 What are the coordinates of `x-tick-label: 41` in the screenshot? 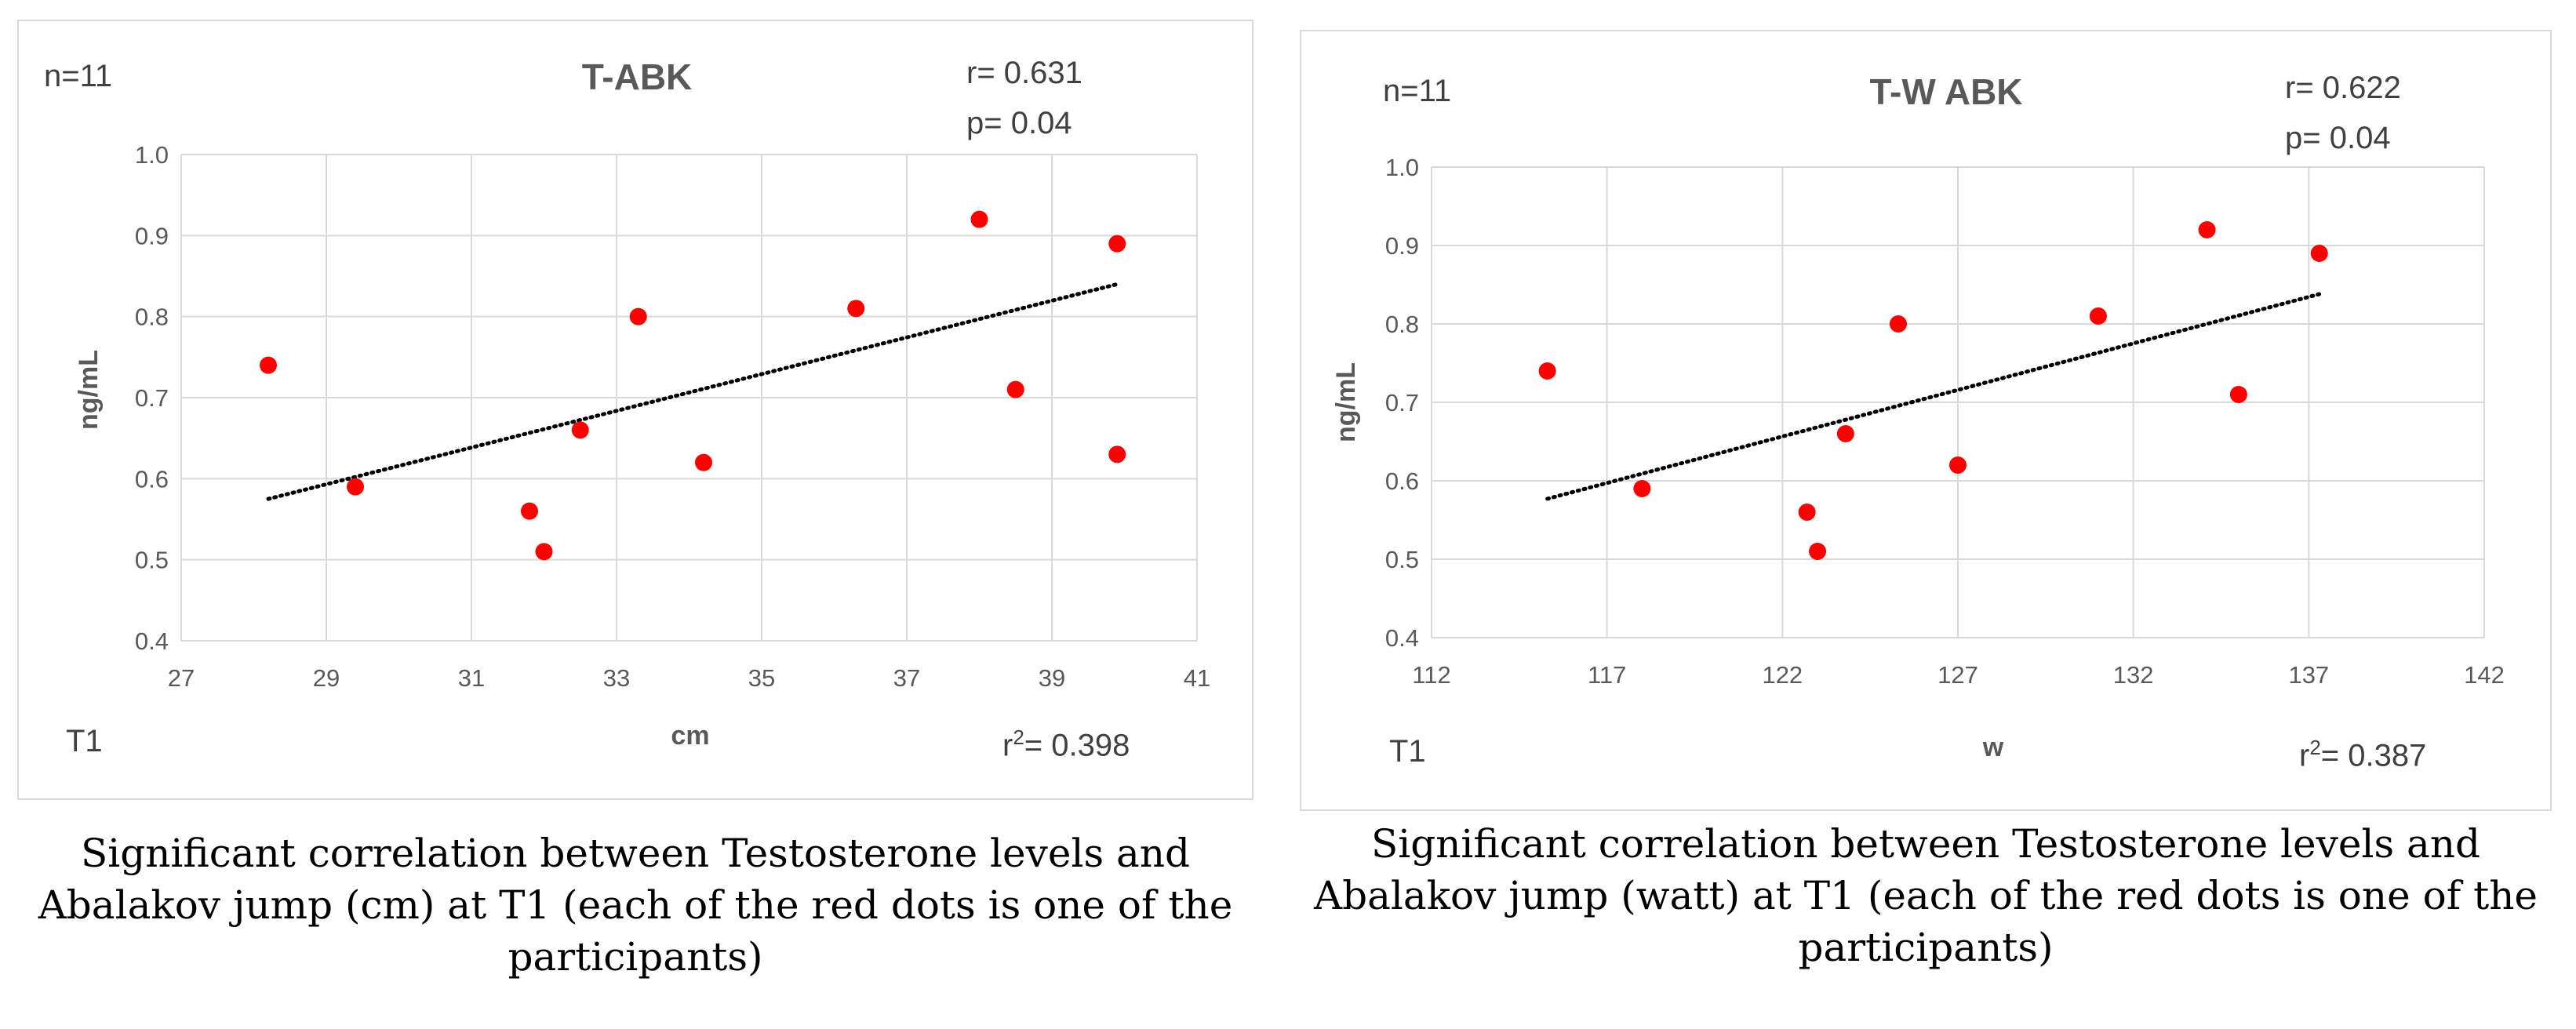 It's located at (1197, 678).